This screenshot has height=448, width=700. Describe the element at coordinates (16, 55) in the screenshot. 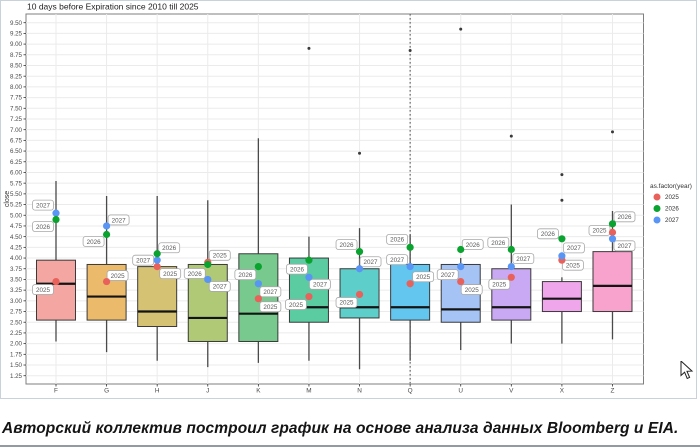

I see `y-tick-label: 8.75` at that location.